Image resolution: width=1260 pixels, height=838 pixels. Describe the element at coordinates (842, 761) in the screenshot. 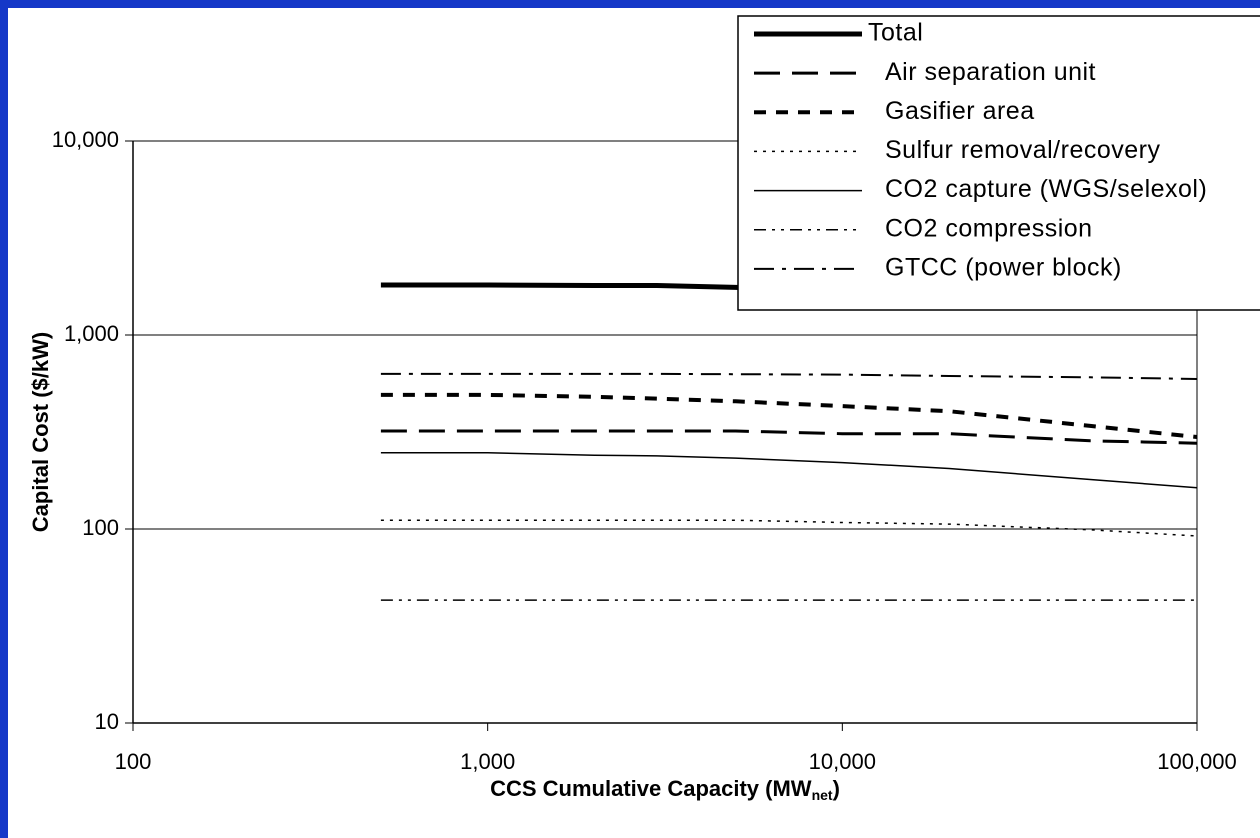

I see `x-tick-label: 10,000` at that location.